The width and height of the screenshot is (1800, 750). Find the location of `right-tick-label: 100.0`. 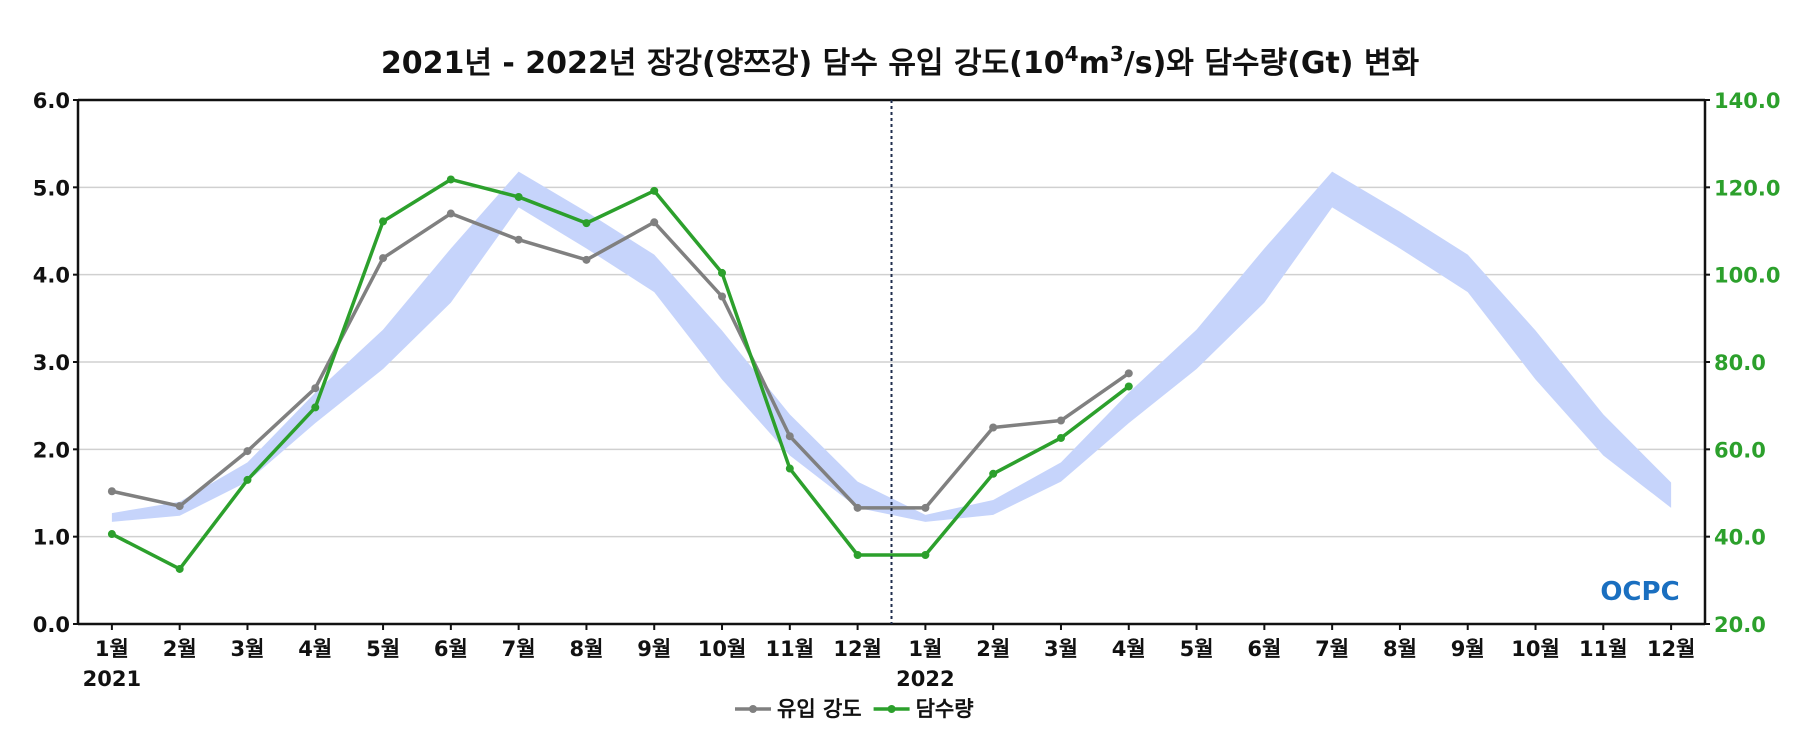

right-tick-label: 100.0 is located at coordinates (1747, 276).